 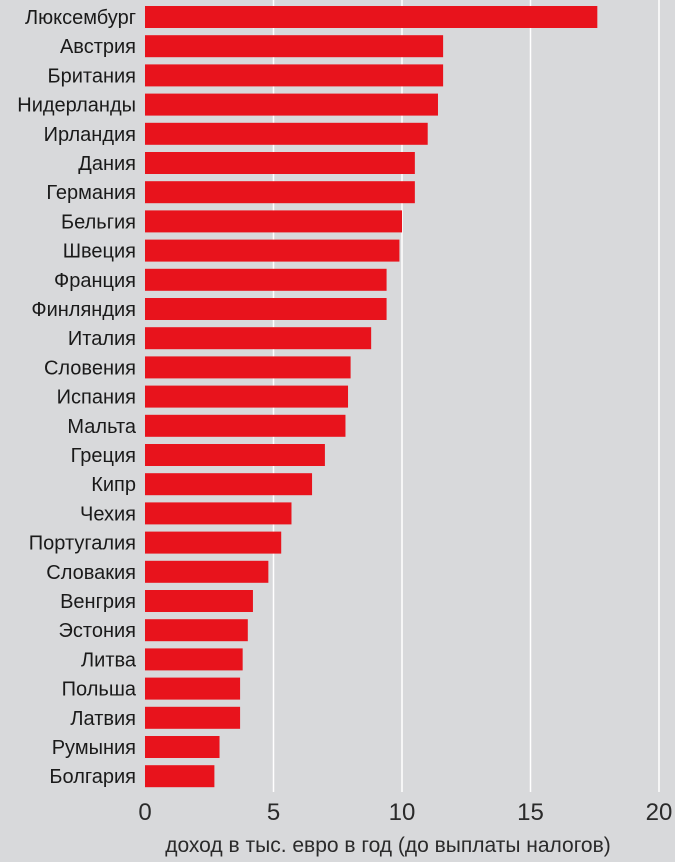 What do you see at coordinates (109, 660) in the screenshot?
I see `category-label: Литва` at bounding box center [109, 660].